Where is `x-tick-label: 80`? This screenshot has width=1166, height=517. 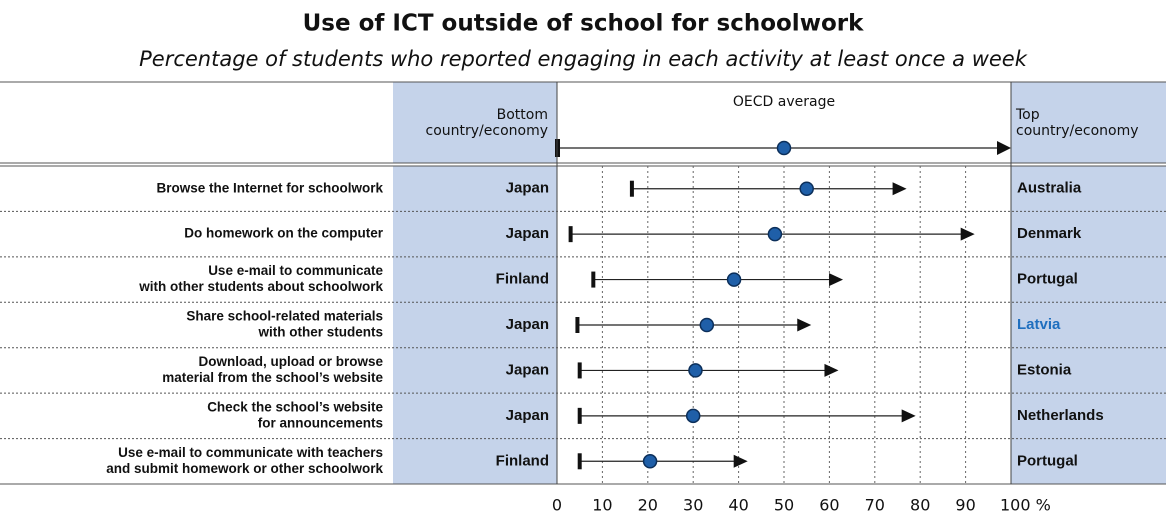 x-tick-label: 80 is located at coordinates (920, 505).